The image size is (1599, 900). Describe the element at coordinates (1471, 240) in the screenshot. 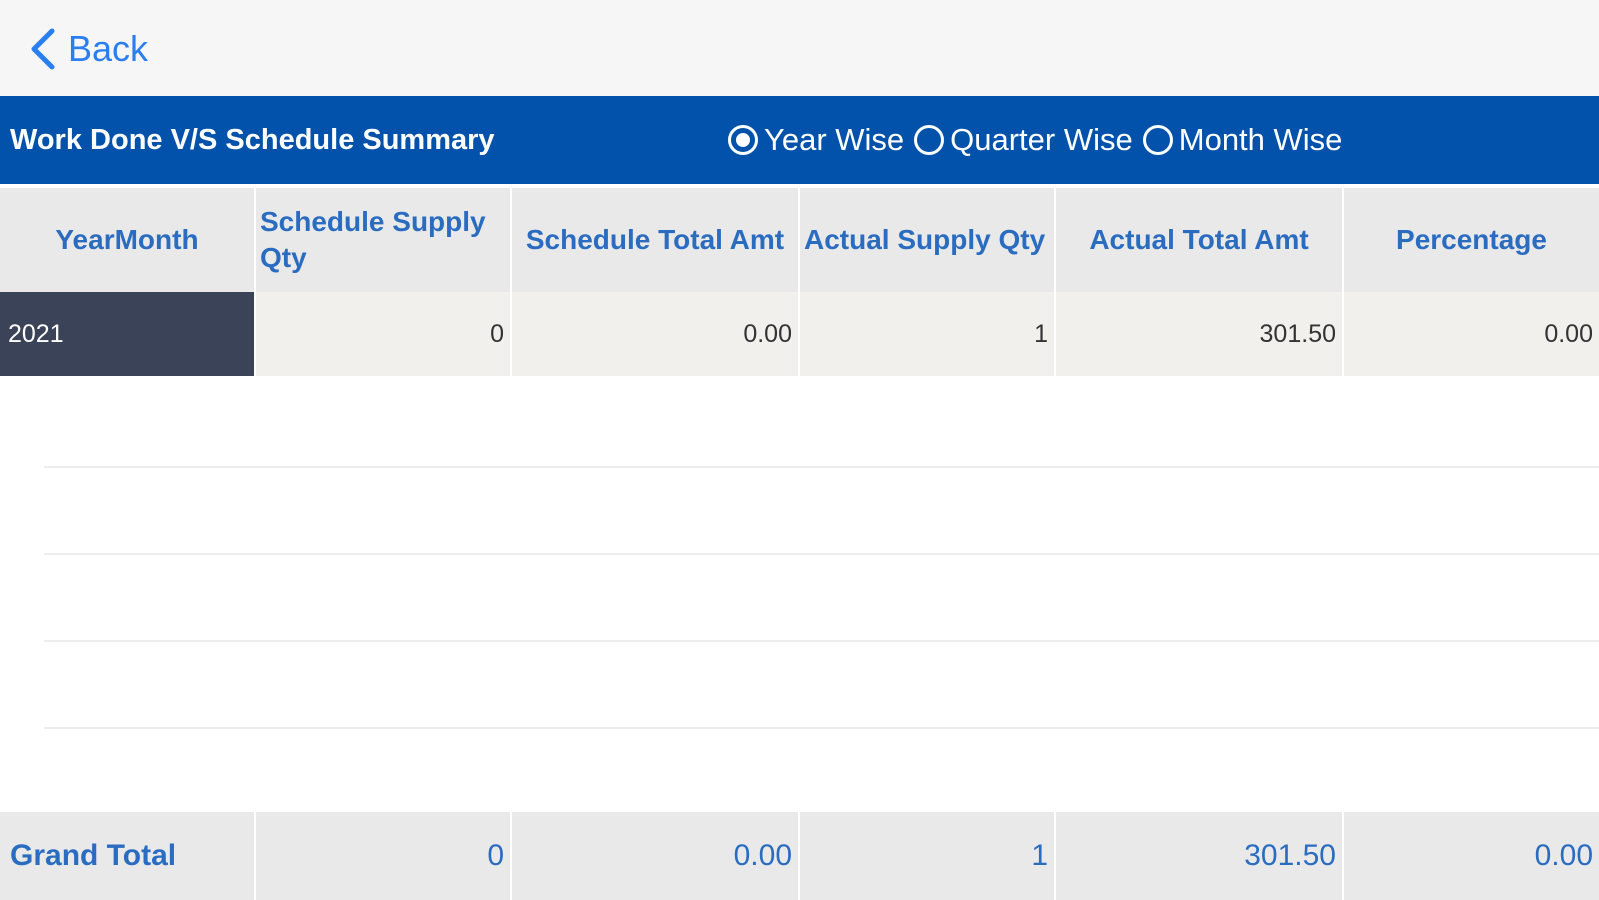

I see `column-header-percentage: Percentage` at that location.